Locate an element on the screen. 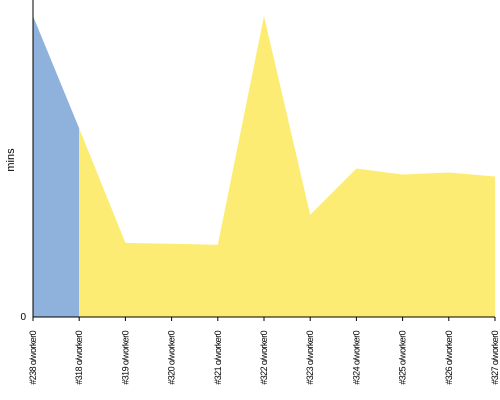  x-ticks is located at coordinates (264, 319).